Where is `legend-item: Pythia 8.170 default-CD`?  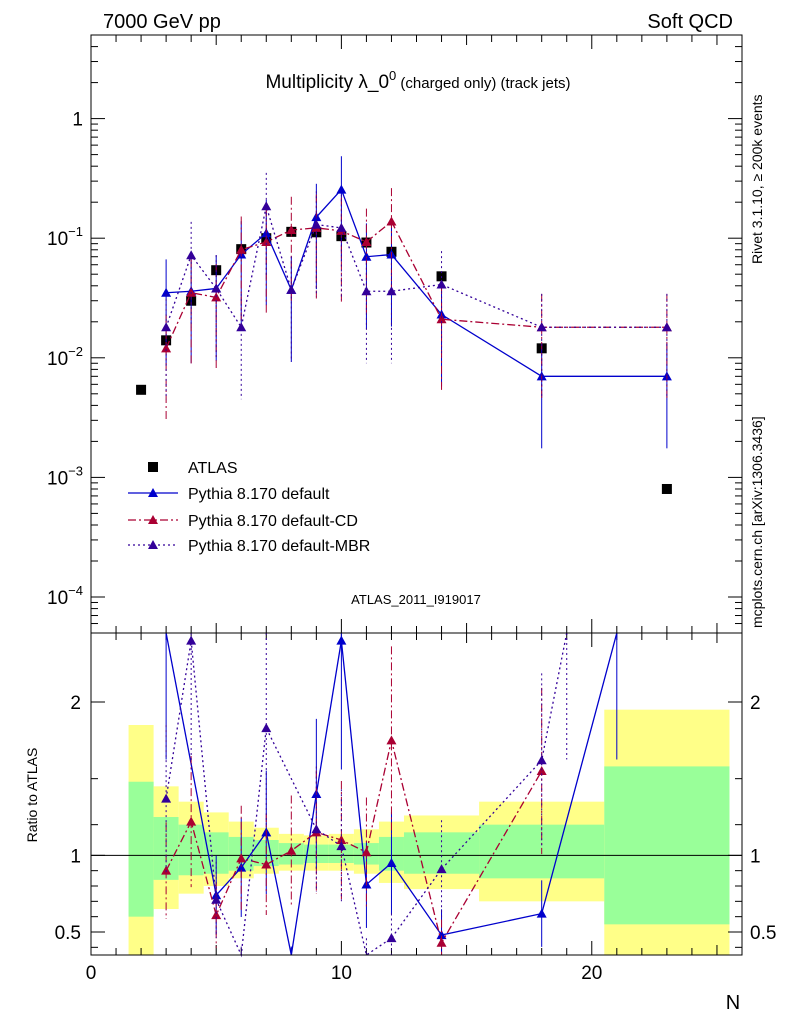
legend-item: Pythia 8.170 default-CD is located at coordinates (243, 521).